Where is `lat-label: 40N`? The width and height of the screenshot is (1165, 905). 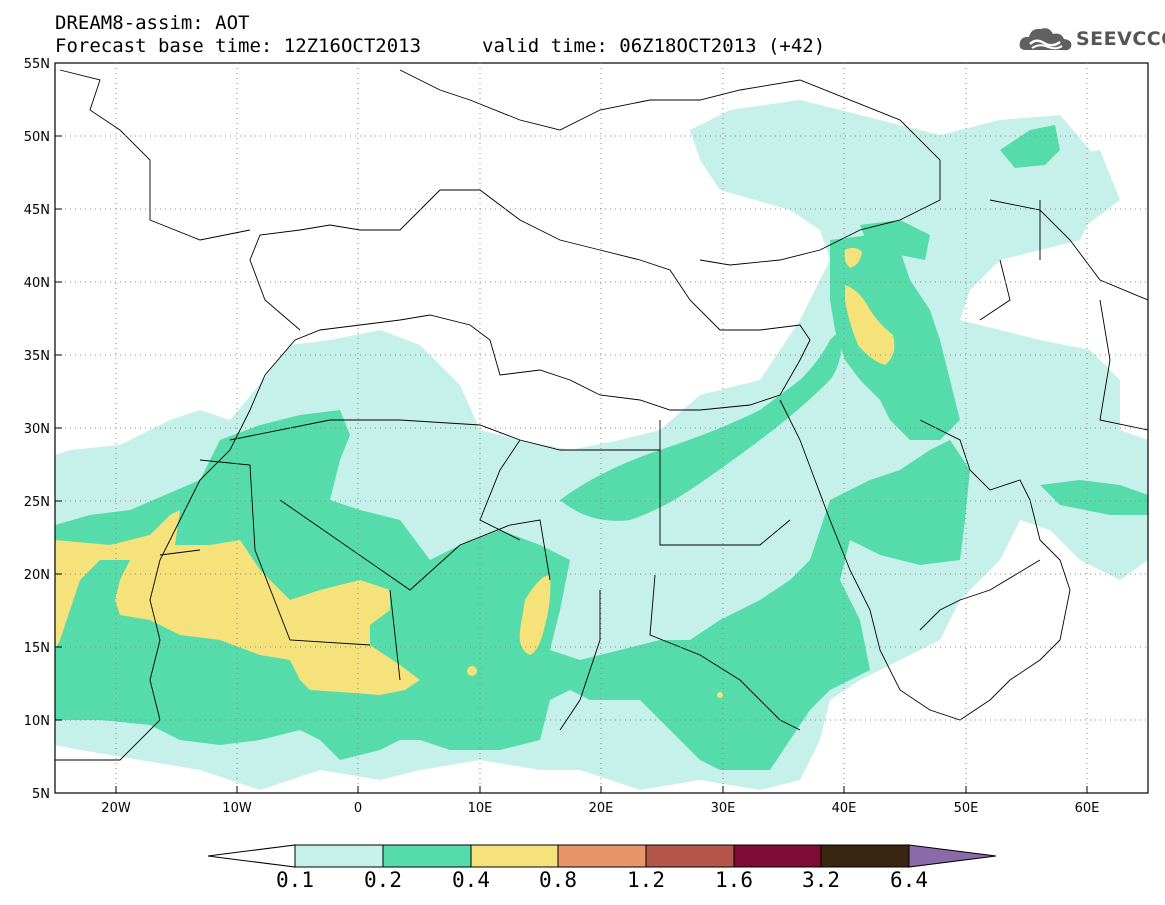
lat-label: 40N is located at coordinates (37, 283).